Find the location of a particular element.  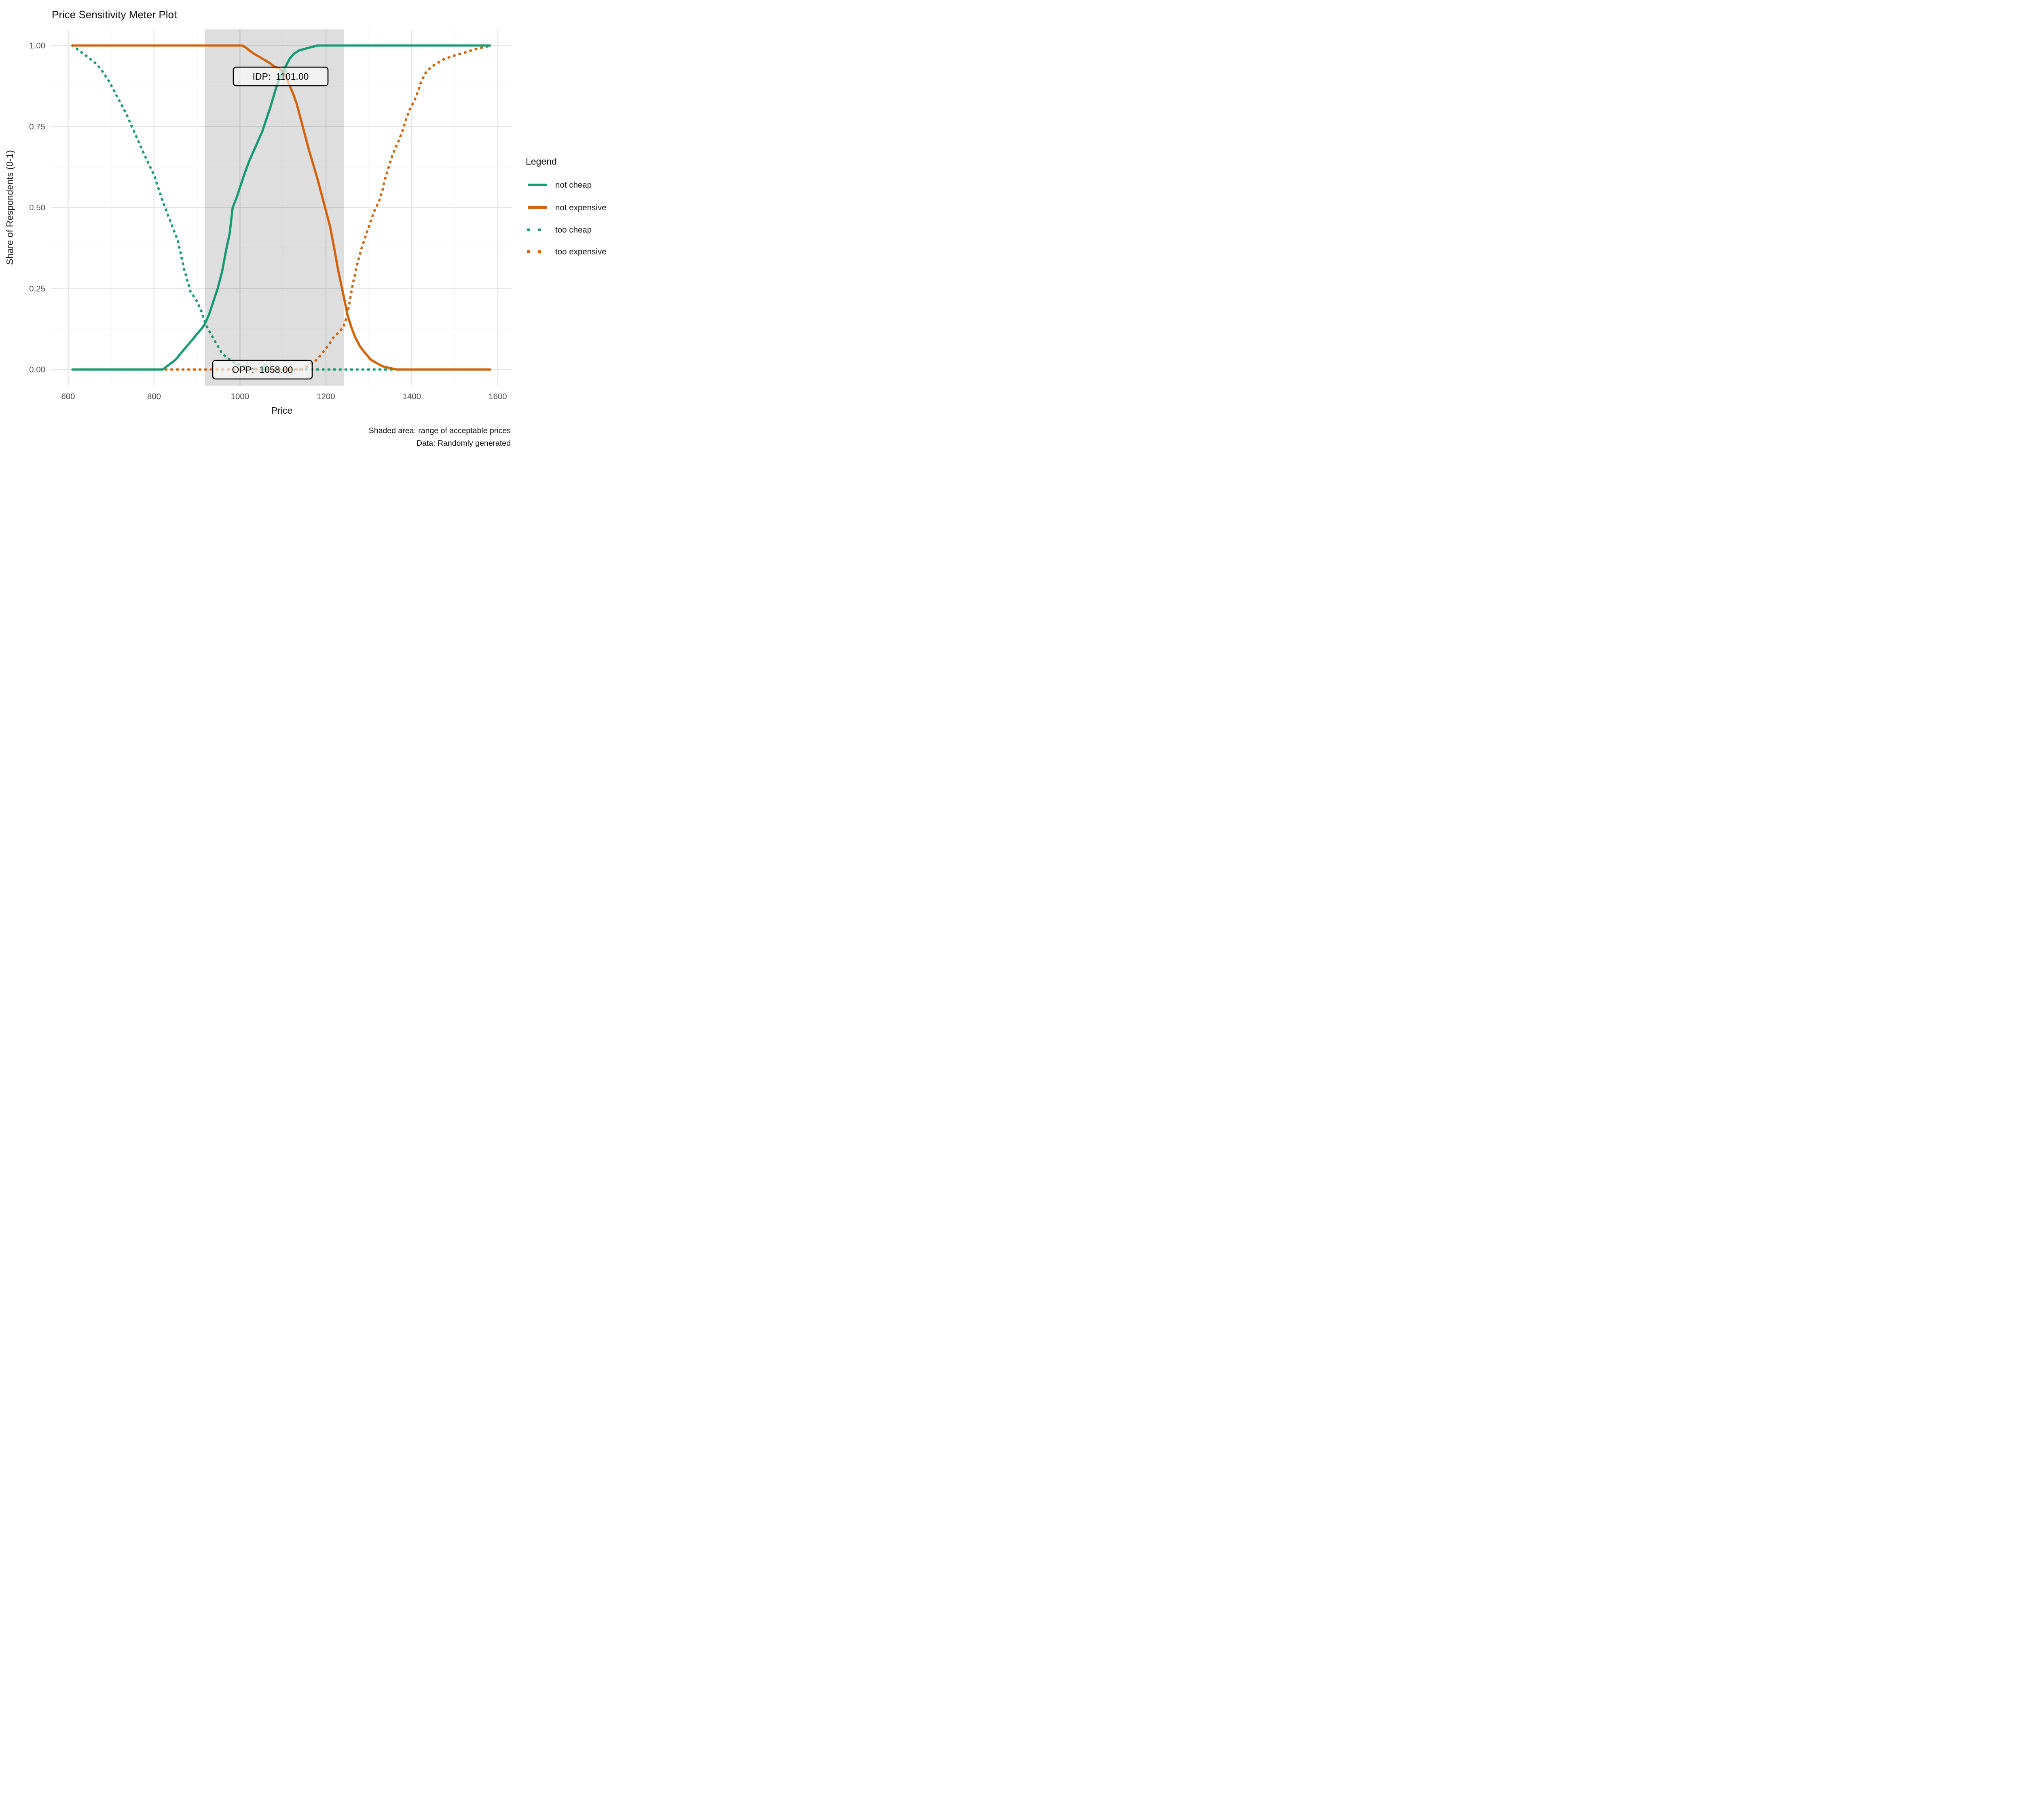

opp-label-box is located at coordinates (262, 370).